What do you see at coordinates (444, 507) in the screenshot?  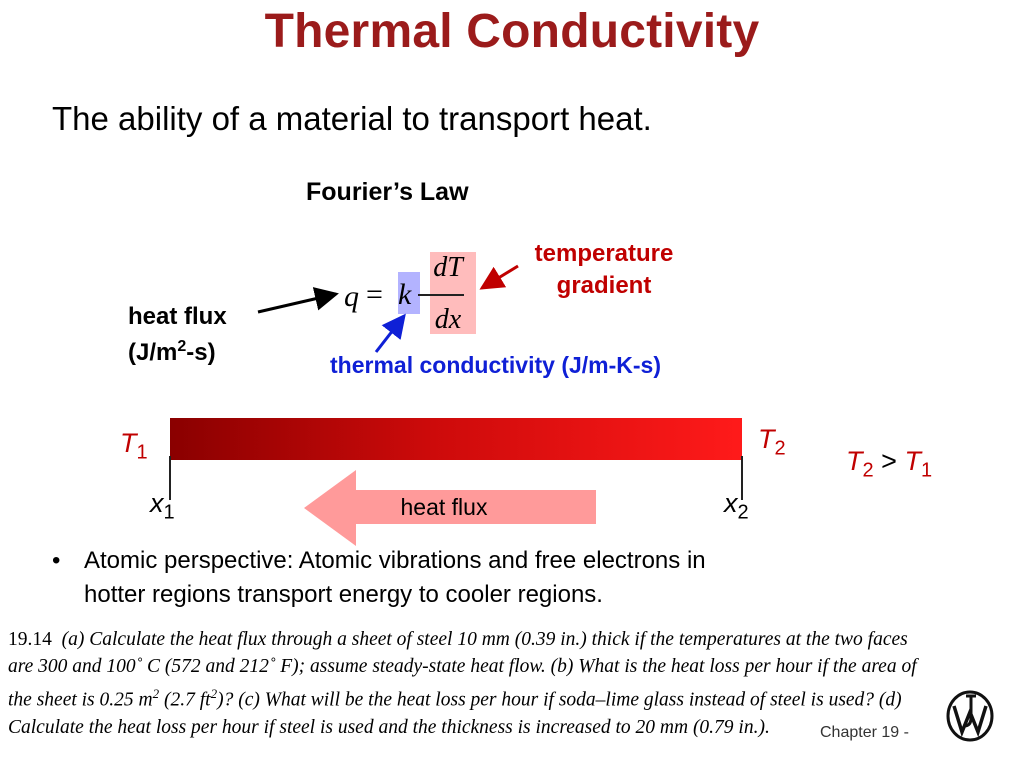 I see `heat-flux-arrow-label: heat flux` at bounding box center [444, 507].